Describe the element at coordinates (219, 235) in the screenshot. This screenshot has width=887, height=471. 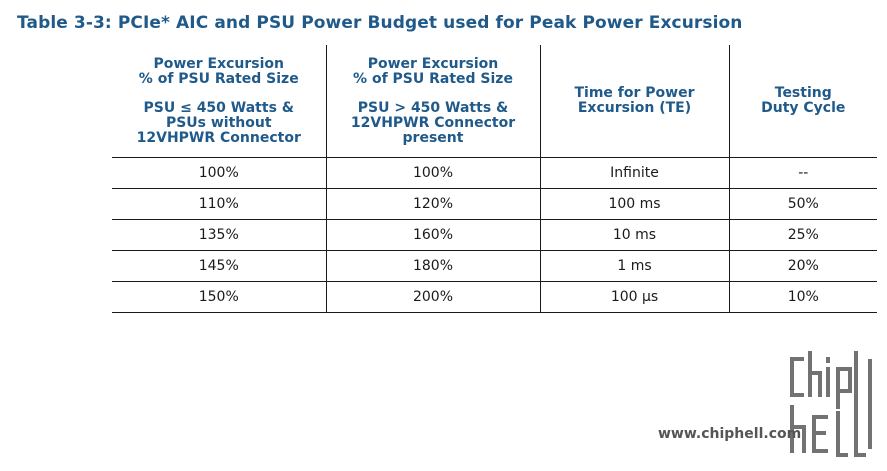
I see `table-cell: 135%` at that location.